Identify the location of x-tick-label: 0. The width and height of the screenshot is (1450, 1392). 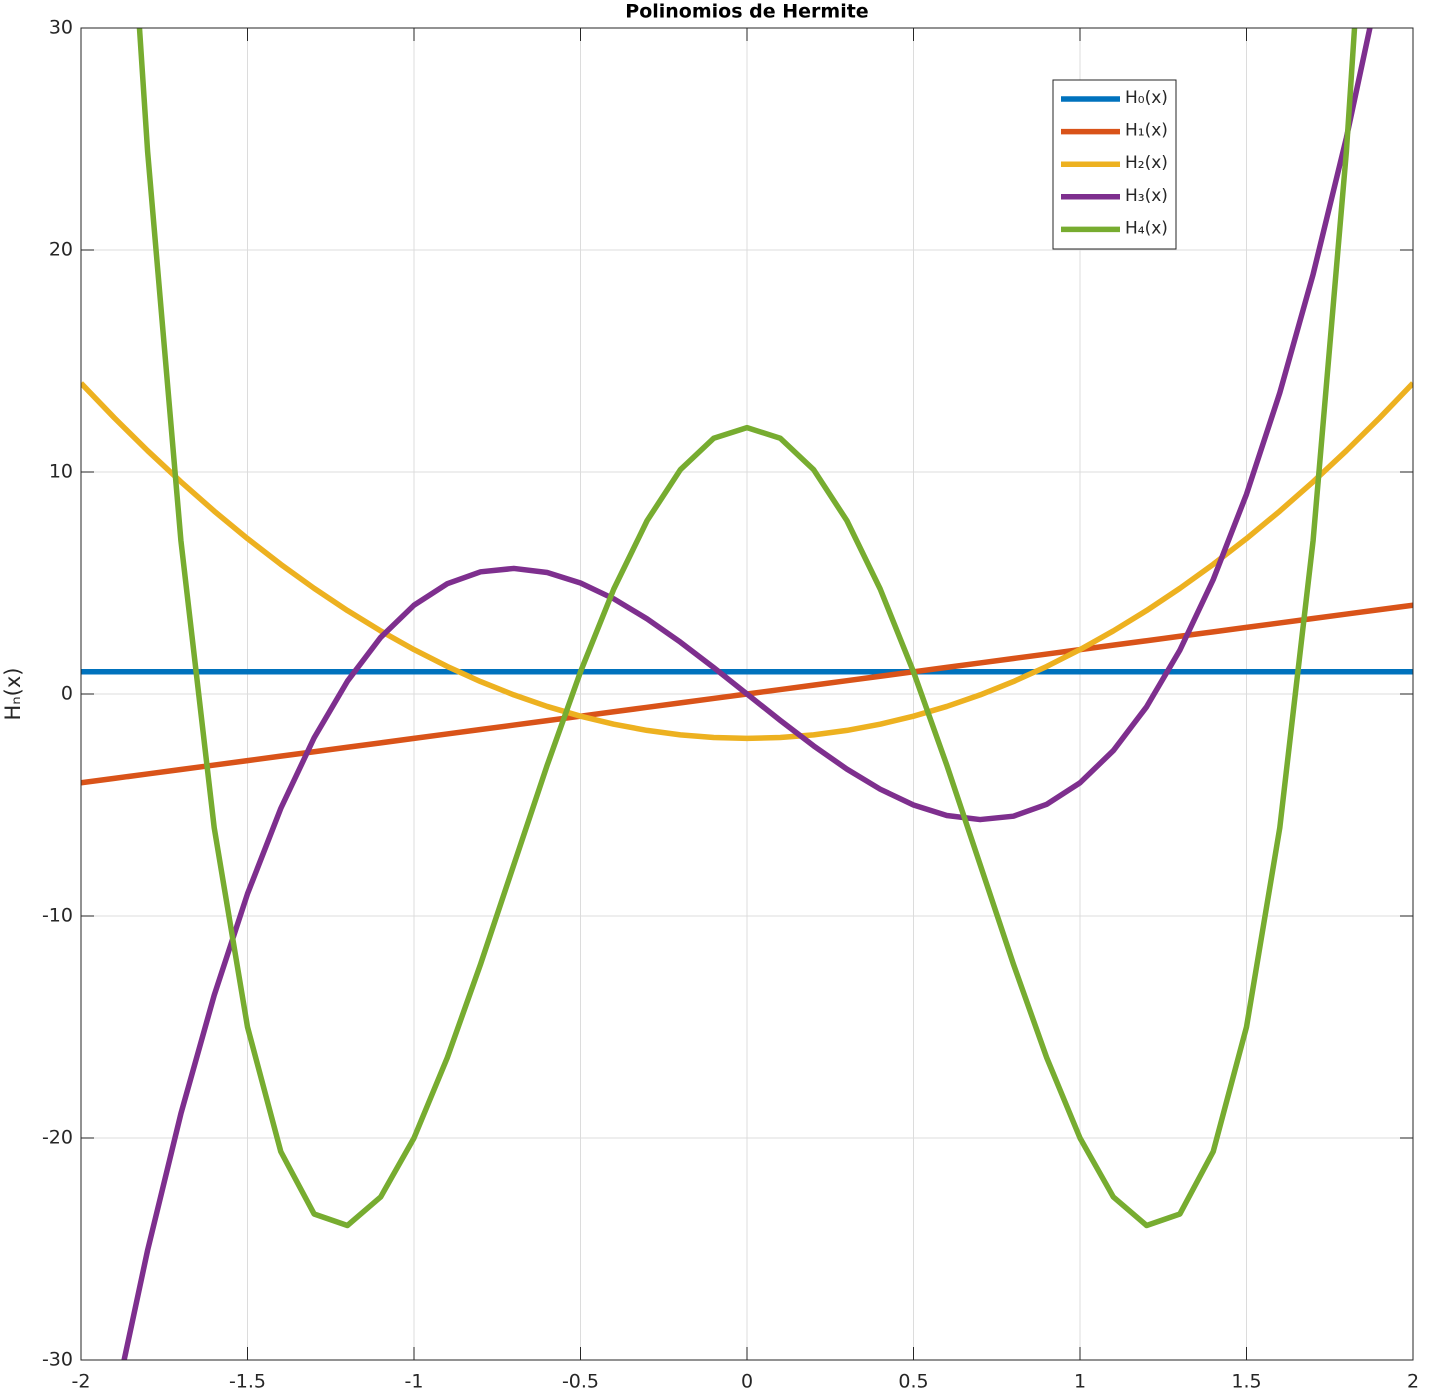
(747, 1381).